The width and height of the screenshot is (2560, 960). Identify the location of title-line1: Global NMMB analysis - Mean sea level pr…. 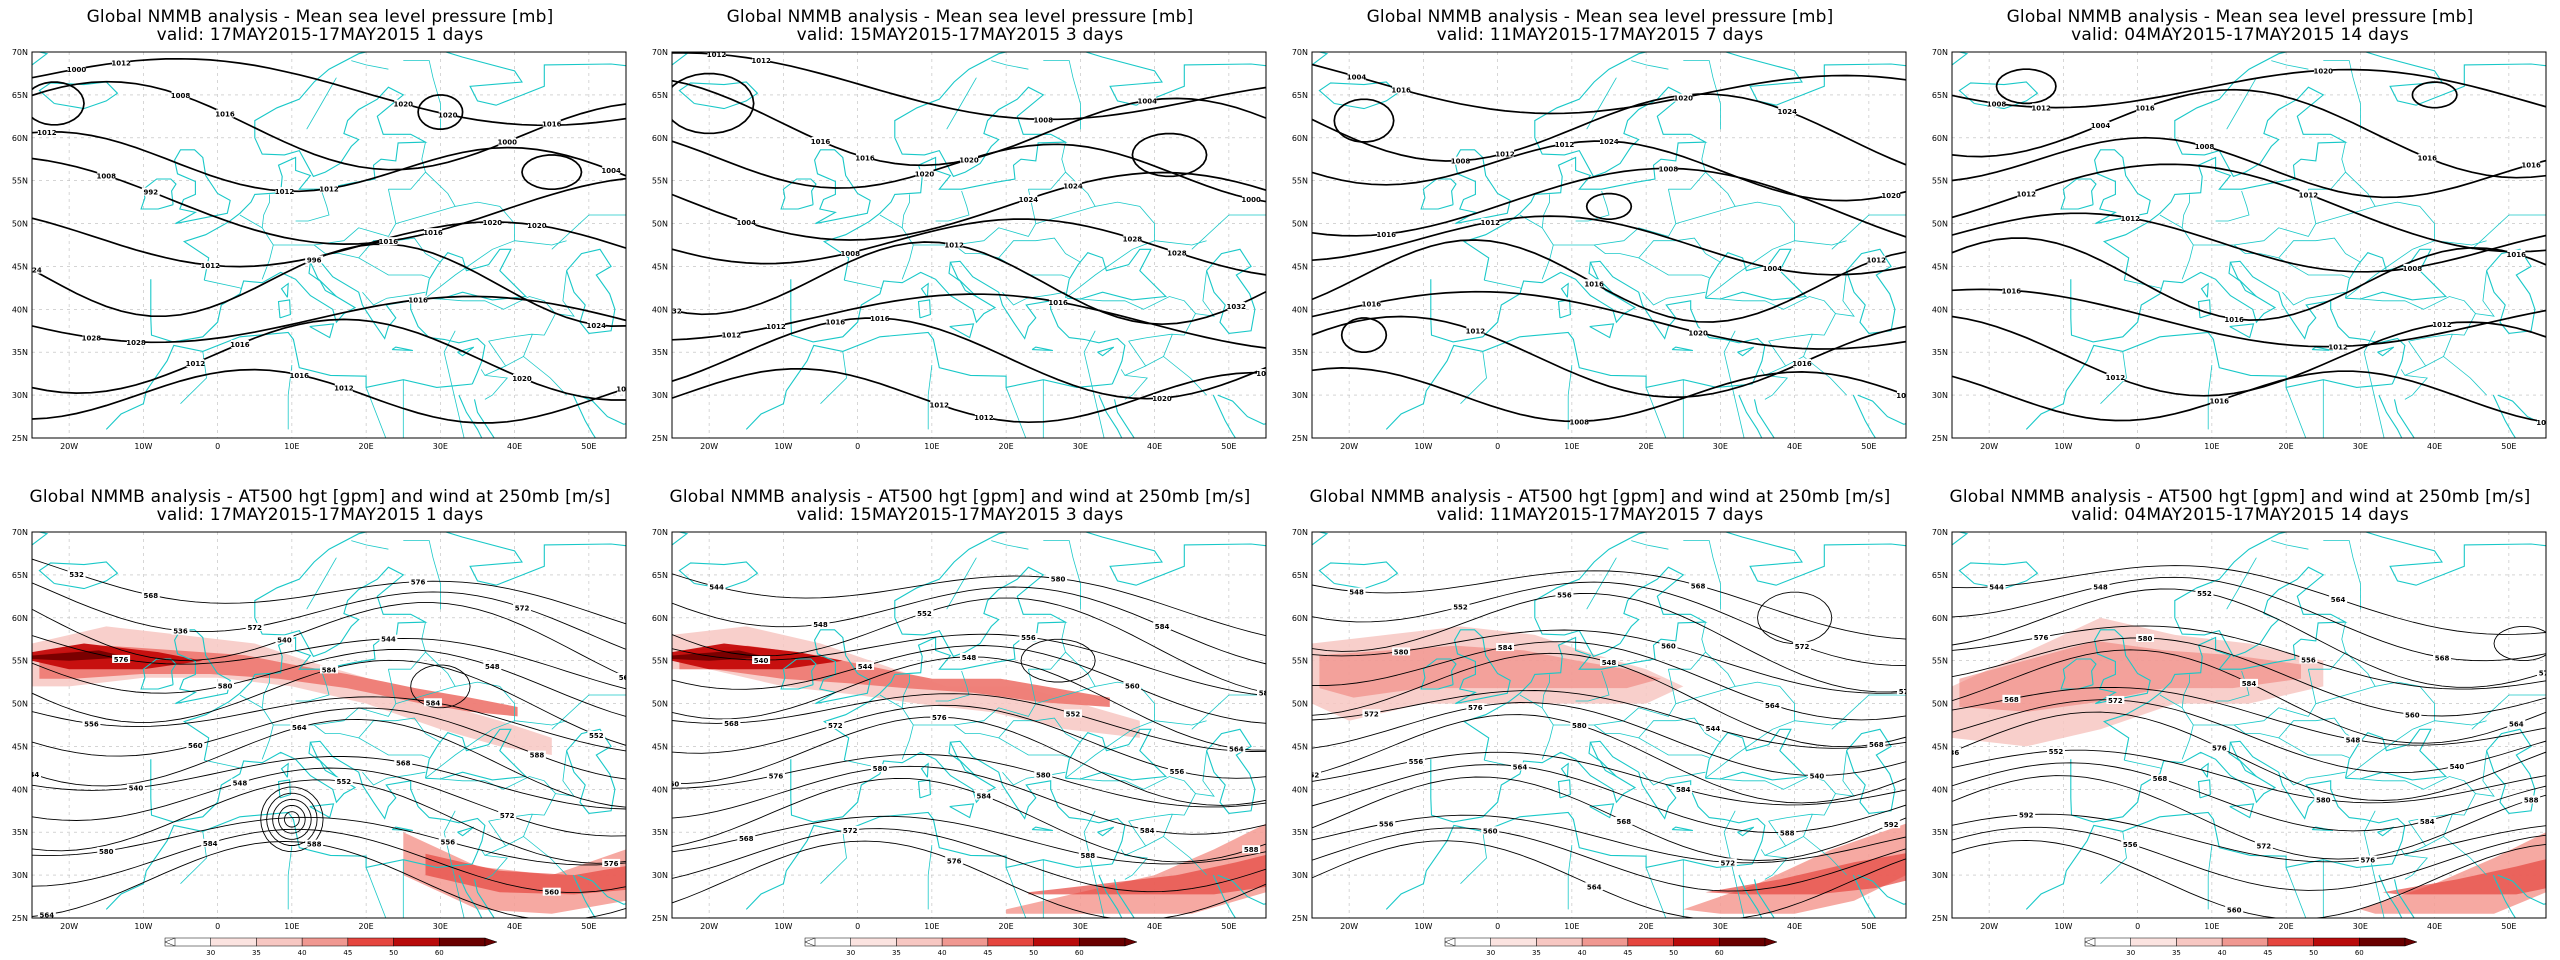
(320, 17).